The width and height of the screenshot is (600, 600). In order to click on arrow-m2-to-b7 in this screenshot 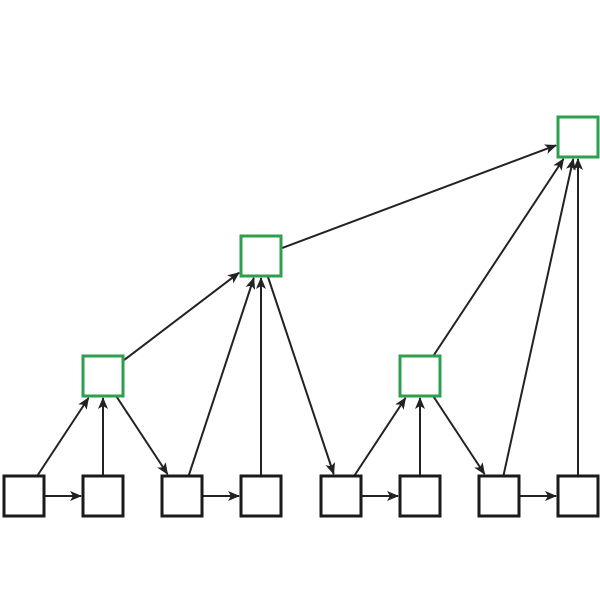, I will do `click(459, 435)`.